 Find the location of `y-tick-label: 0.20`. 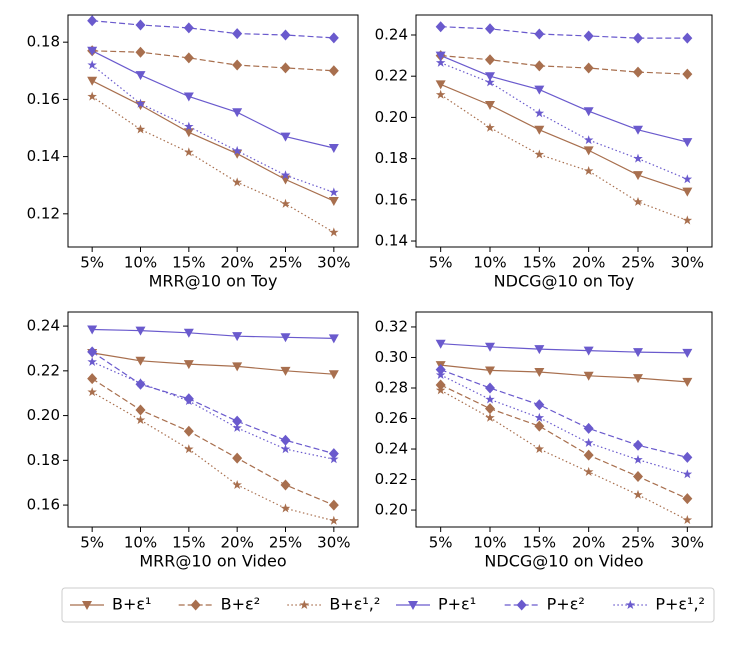

y-tick-label: 0.20 is located at coordinates (391, 510).